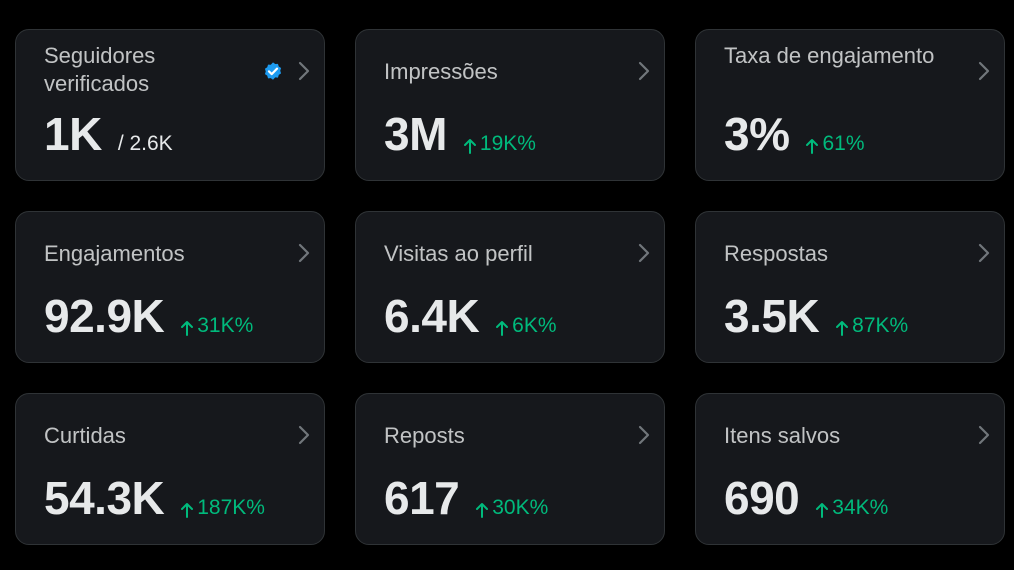 Image resolution: width=1014 pixels, height=570 pixels. I want to click on metric-change-value: 87K%, so click(880, 325).